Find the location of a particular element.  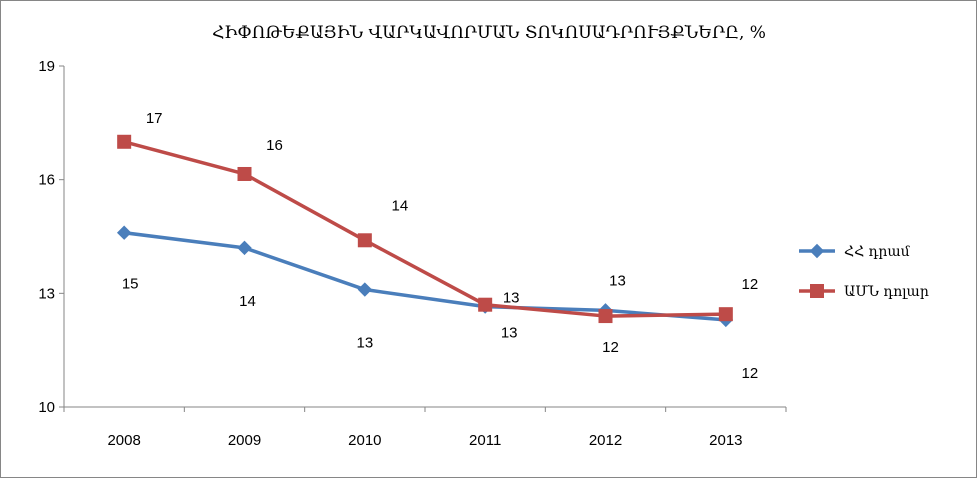

legend: ՀՀ դրամ ԱՄՆ դոլար is located at coordinates (864, 271).